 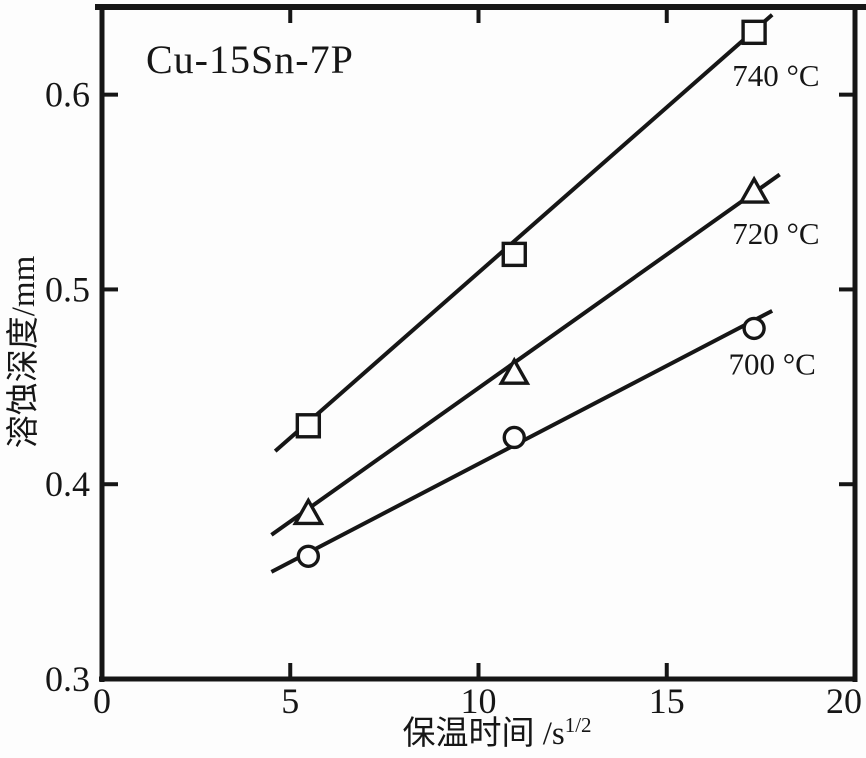 I want to click on x-tick-label: 10, so click(x=479, y=701).